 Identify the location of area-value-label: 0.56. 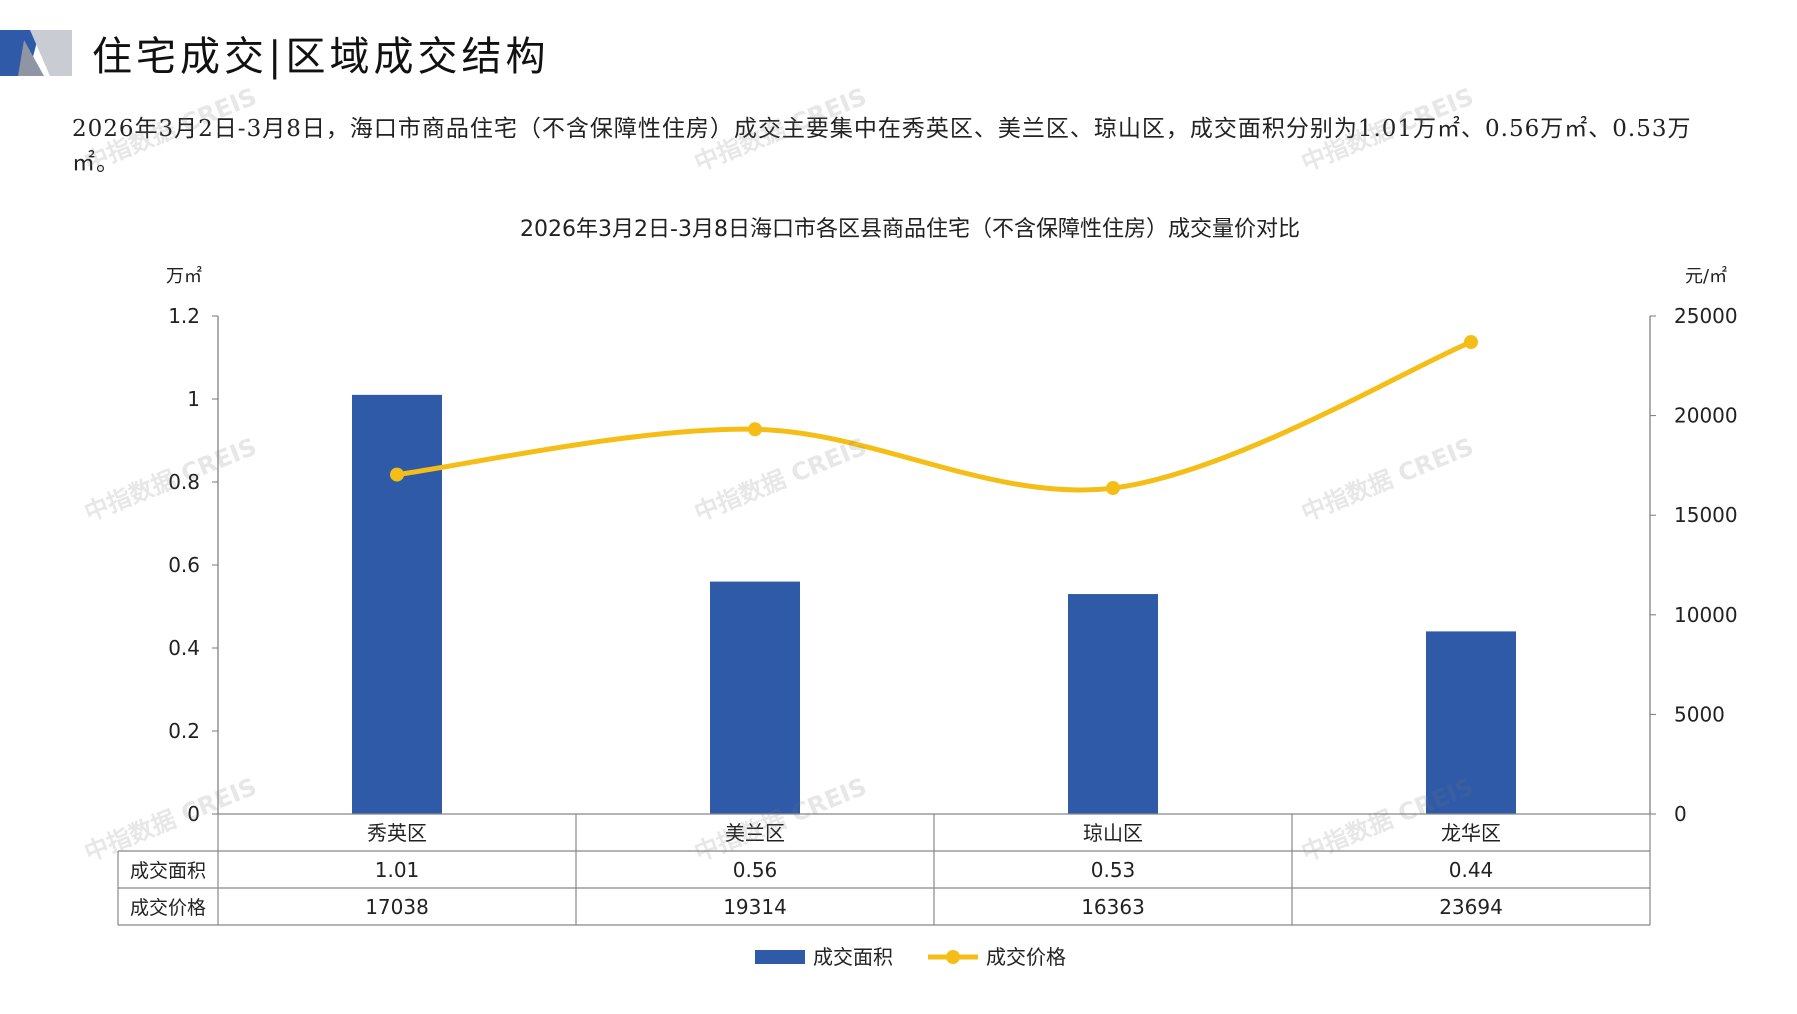
(755, 870).